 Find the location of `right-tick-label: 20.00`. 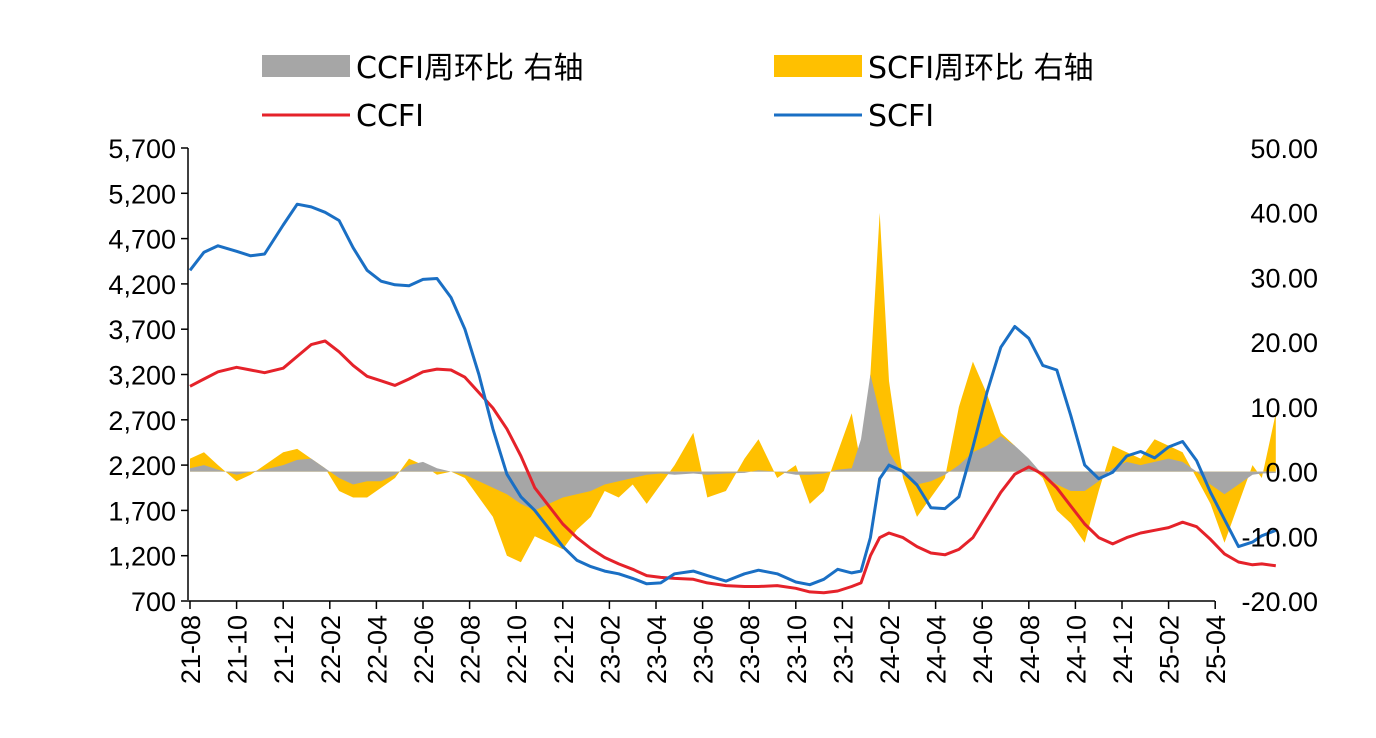

right-tick-label: 20.00 is located at coordinates (1284, 343).